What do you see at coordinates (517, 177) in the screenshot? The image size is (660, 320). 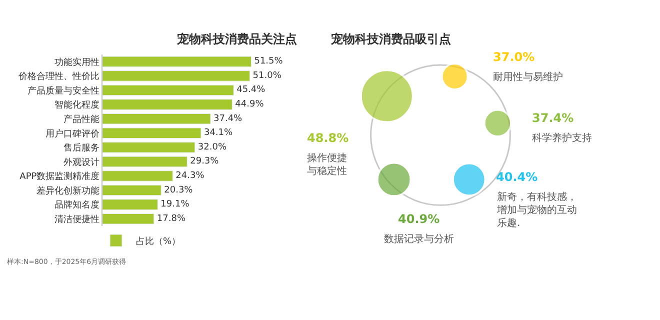 I see `data-label: 40.4%` at bounding box center [517, 177].